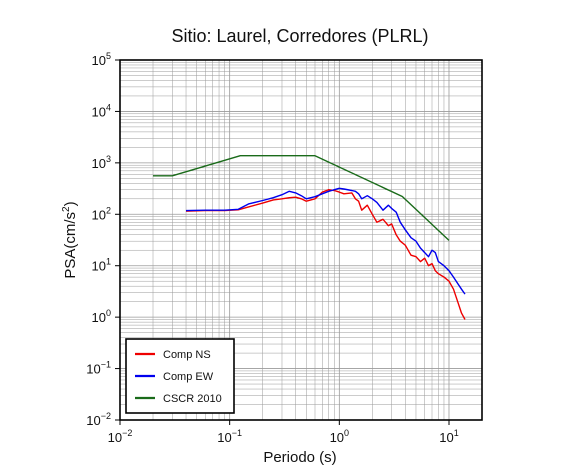  Describe the element at coordinates (108, 262) in the screenshot. I see `y-tick-label-exponent: 1` at that location.